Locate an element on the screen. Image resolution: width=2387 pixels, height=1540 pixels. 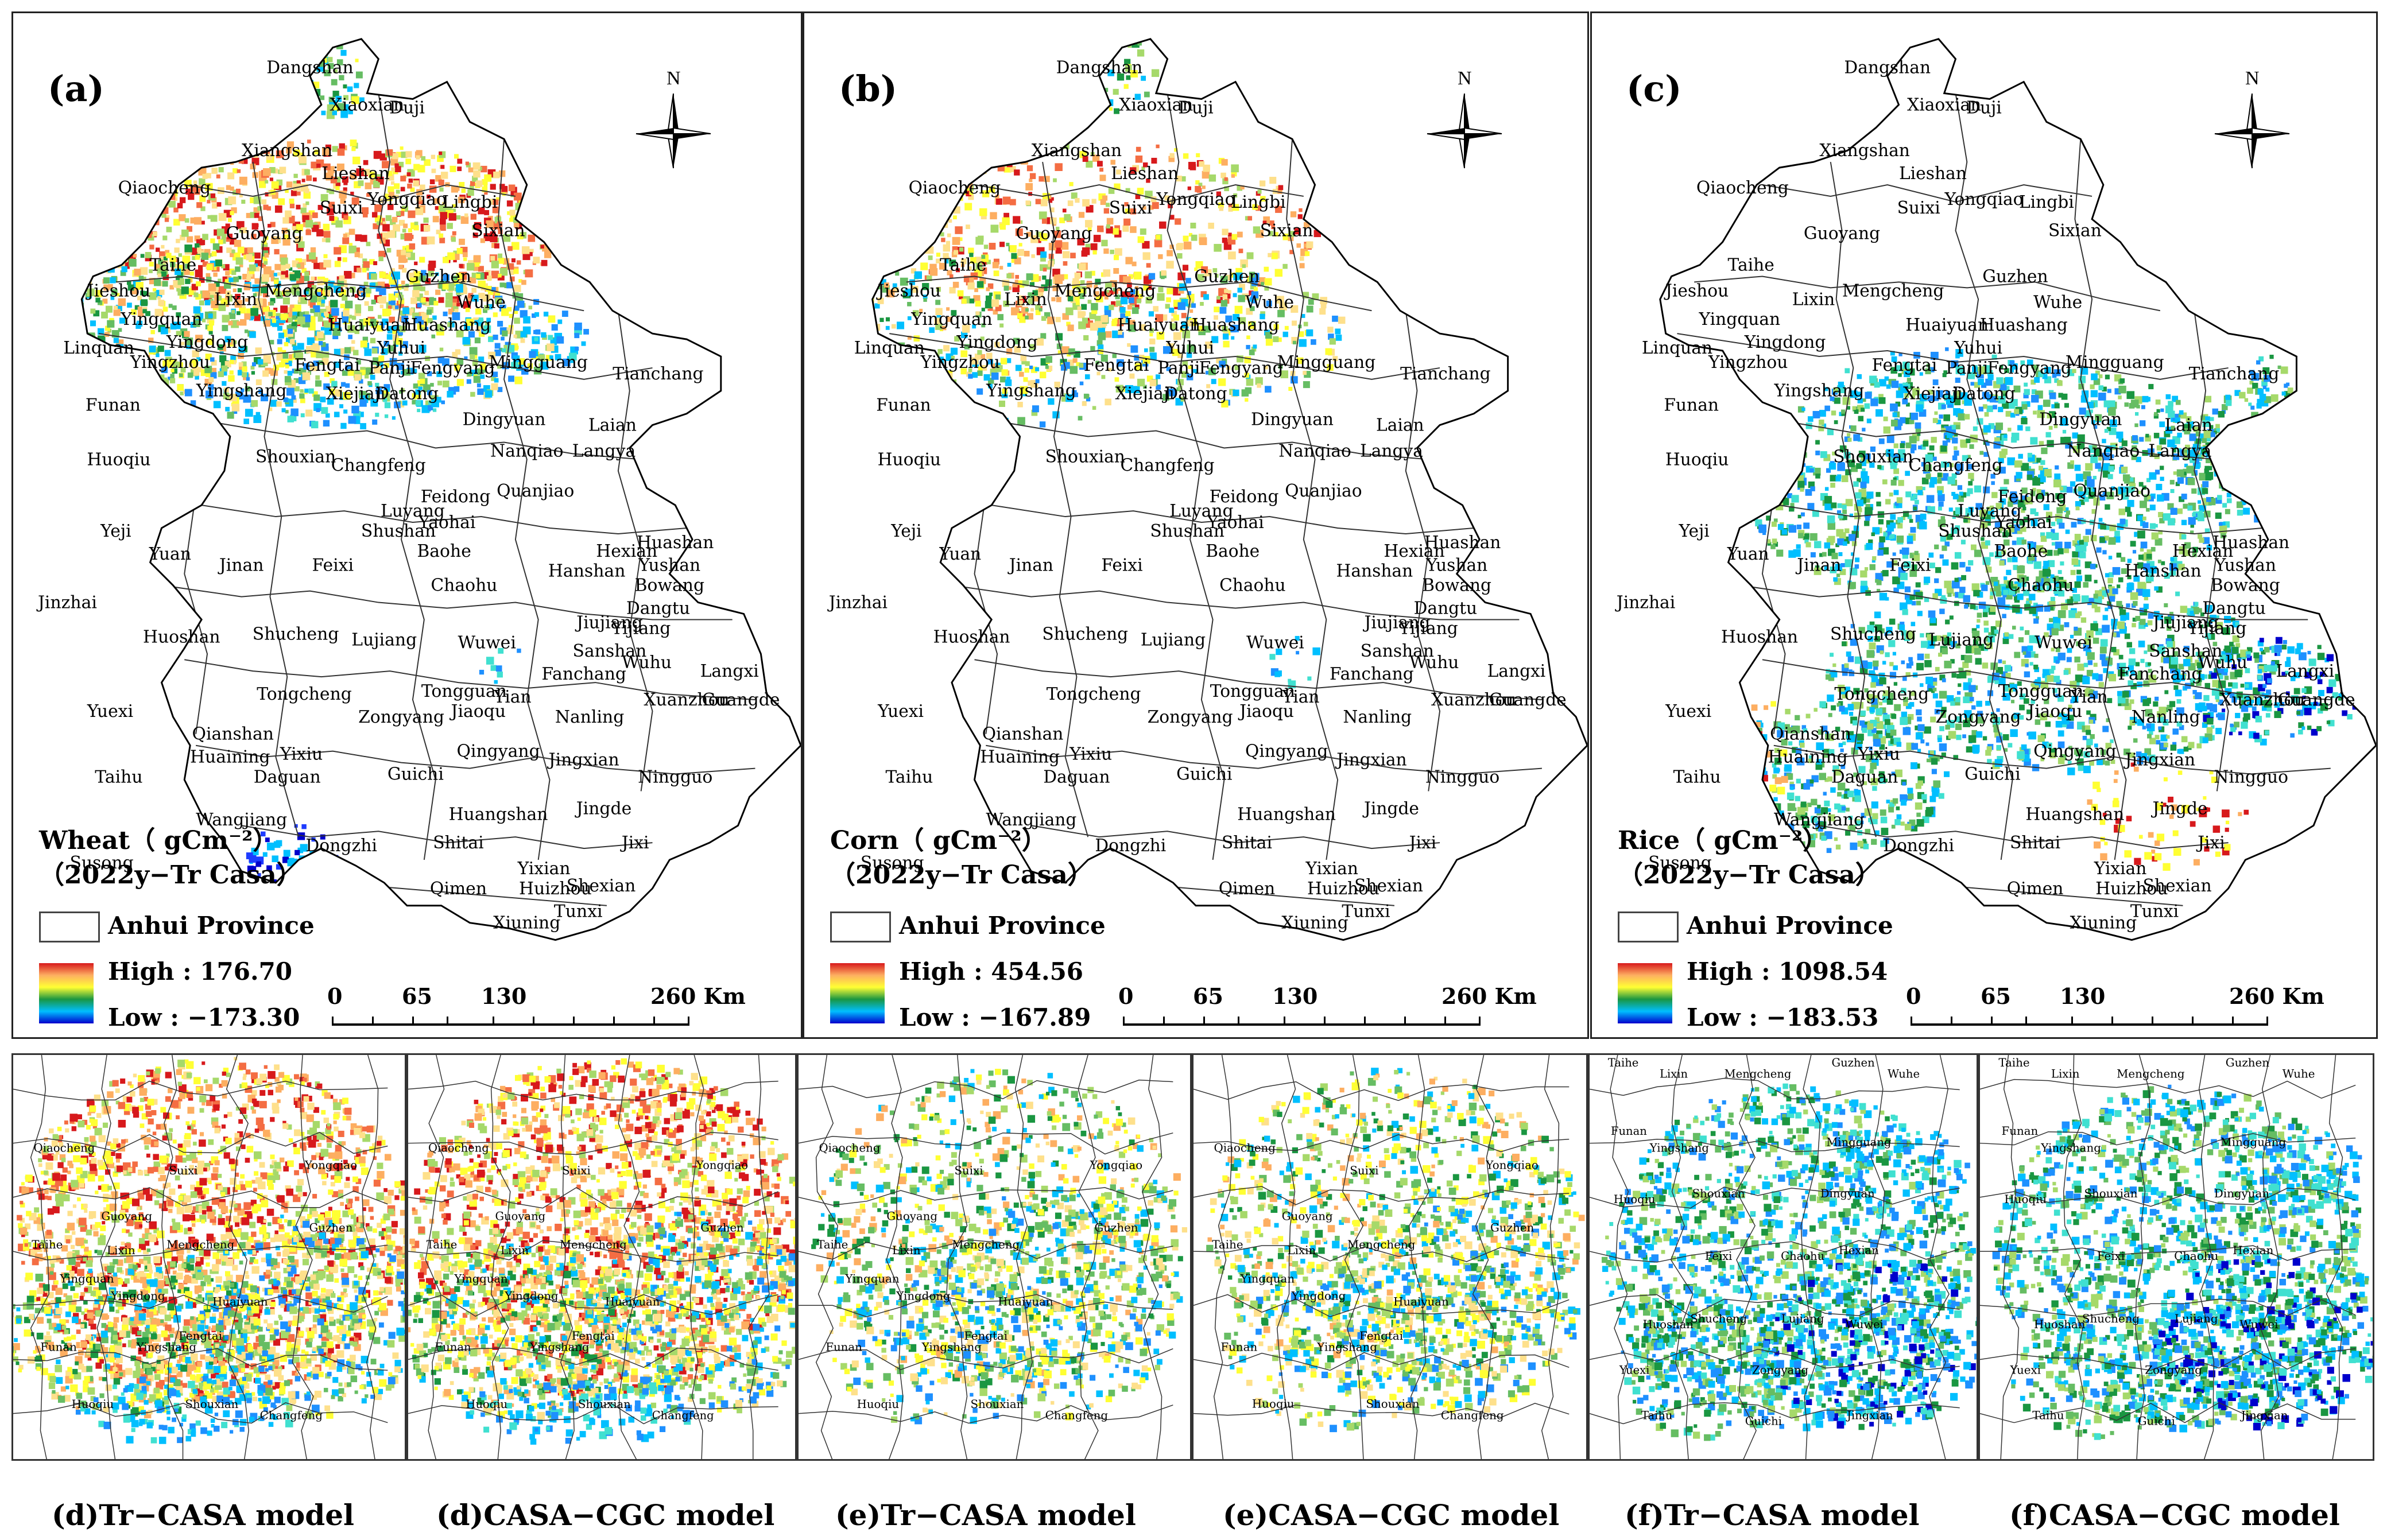
place-label-yingzhou: Yingzhou is located at coordinates (170, 363).